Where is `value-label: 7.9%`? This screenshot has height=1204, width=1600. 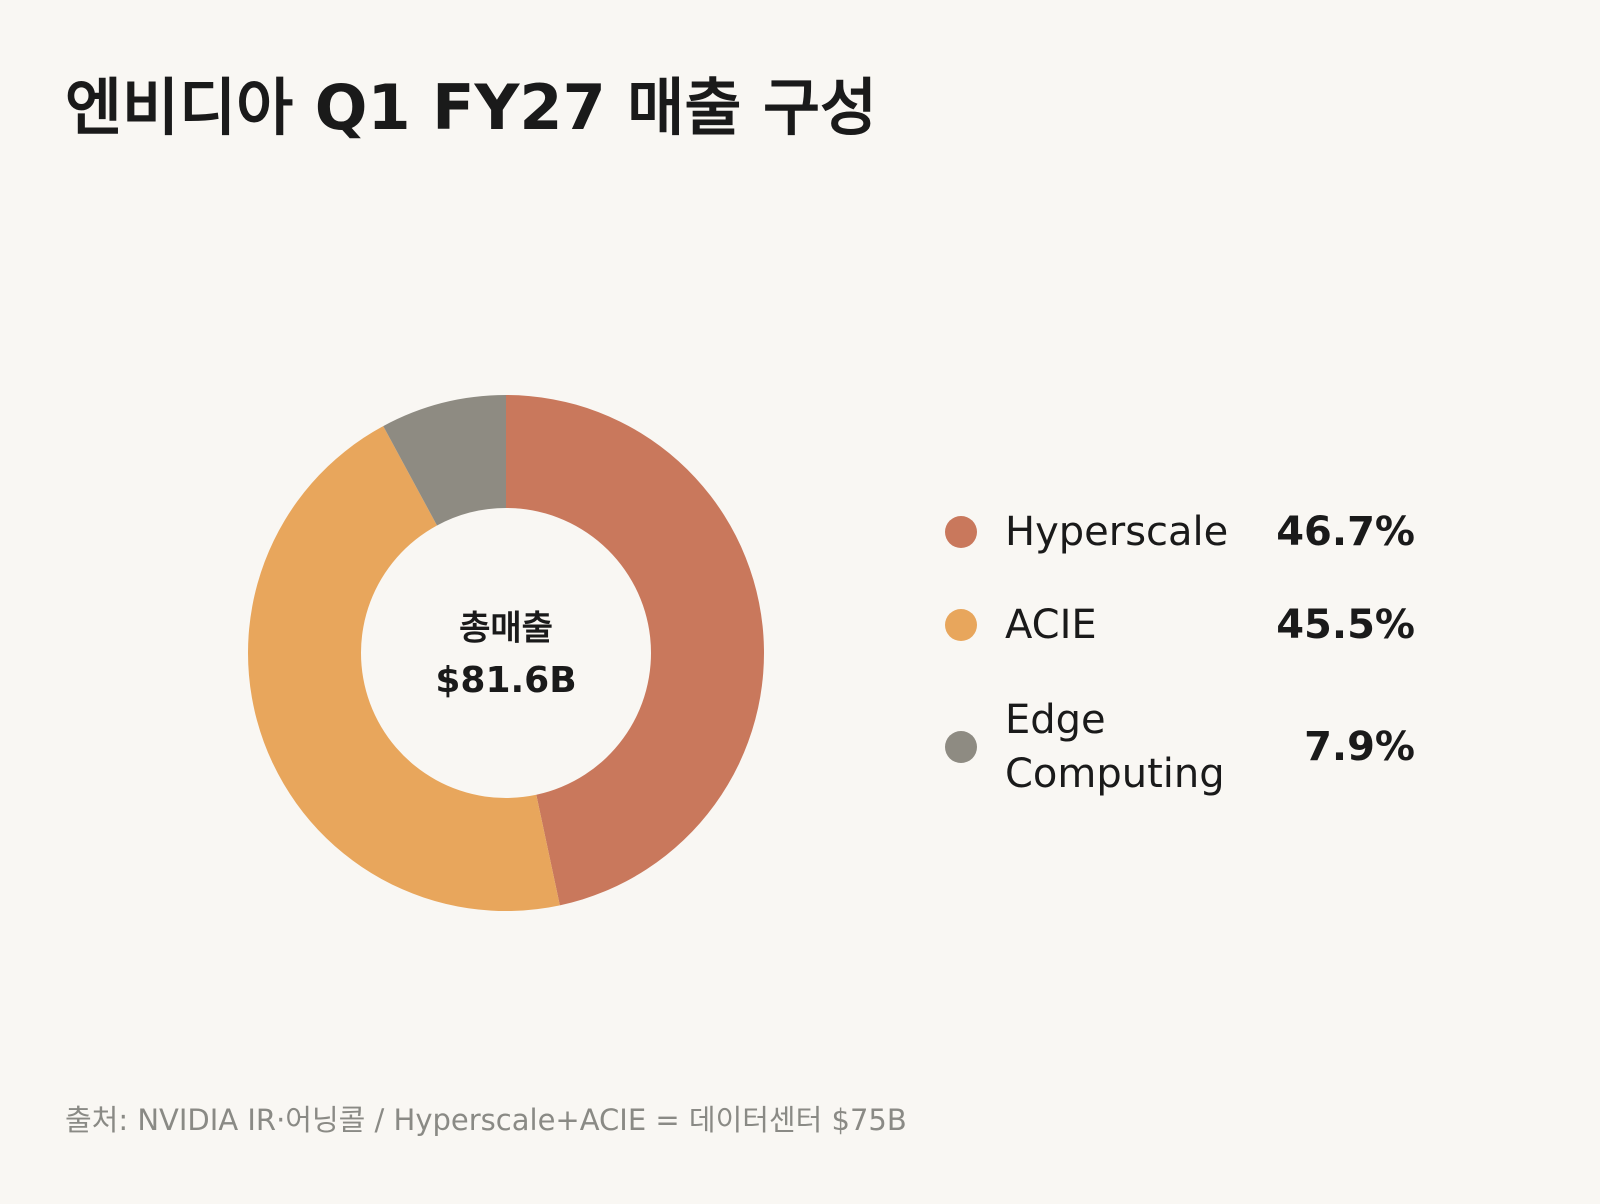 value-label: 7.9% is located at coordinates (1359, 747).